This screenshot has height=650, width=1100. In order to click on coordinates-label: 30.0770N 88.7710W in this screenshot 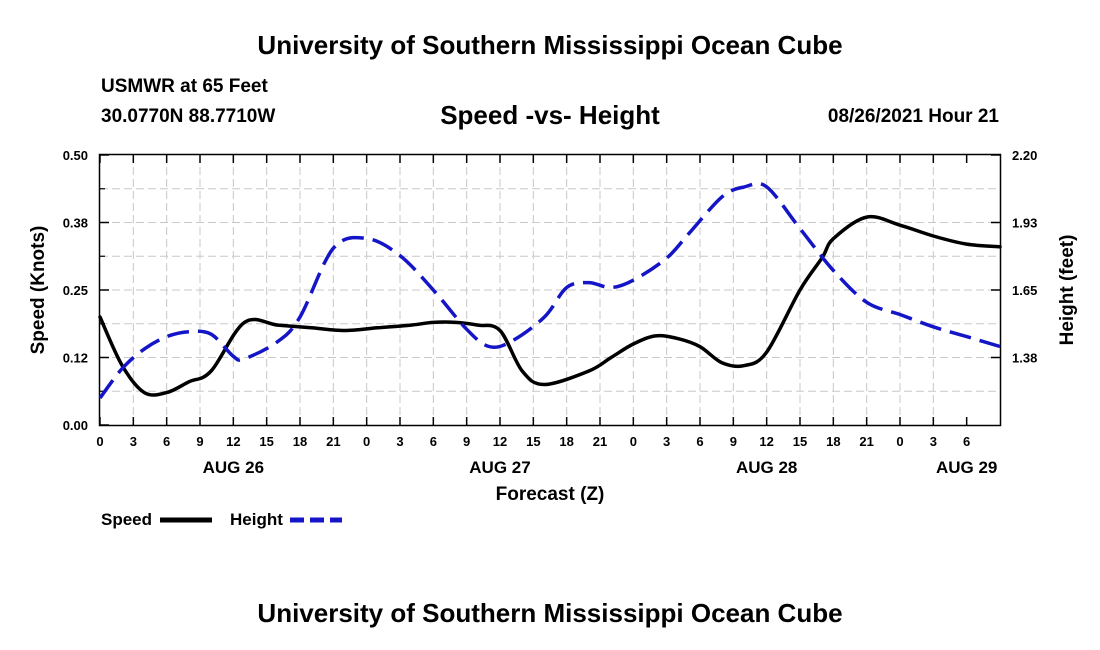, I will do `click(188, 116)`.